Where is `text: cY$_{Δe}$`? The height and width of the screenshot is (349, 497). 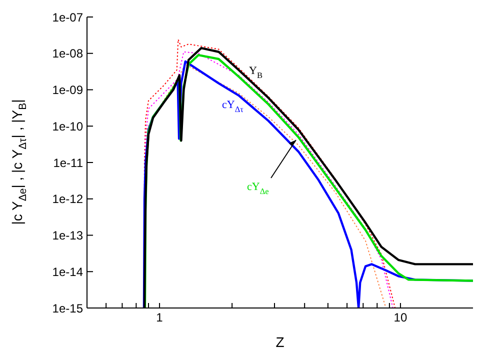 text: cY$_{Δe}$ is located at coordinates (258, 188).